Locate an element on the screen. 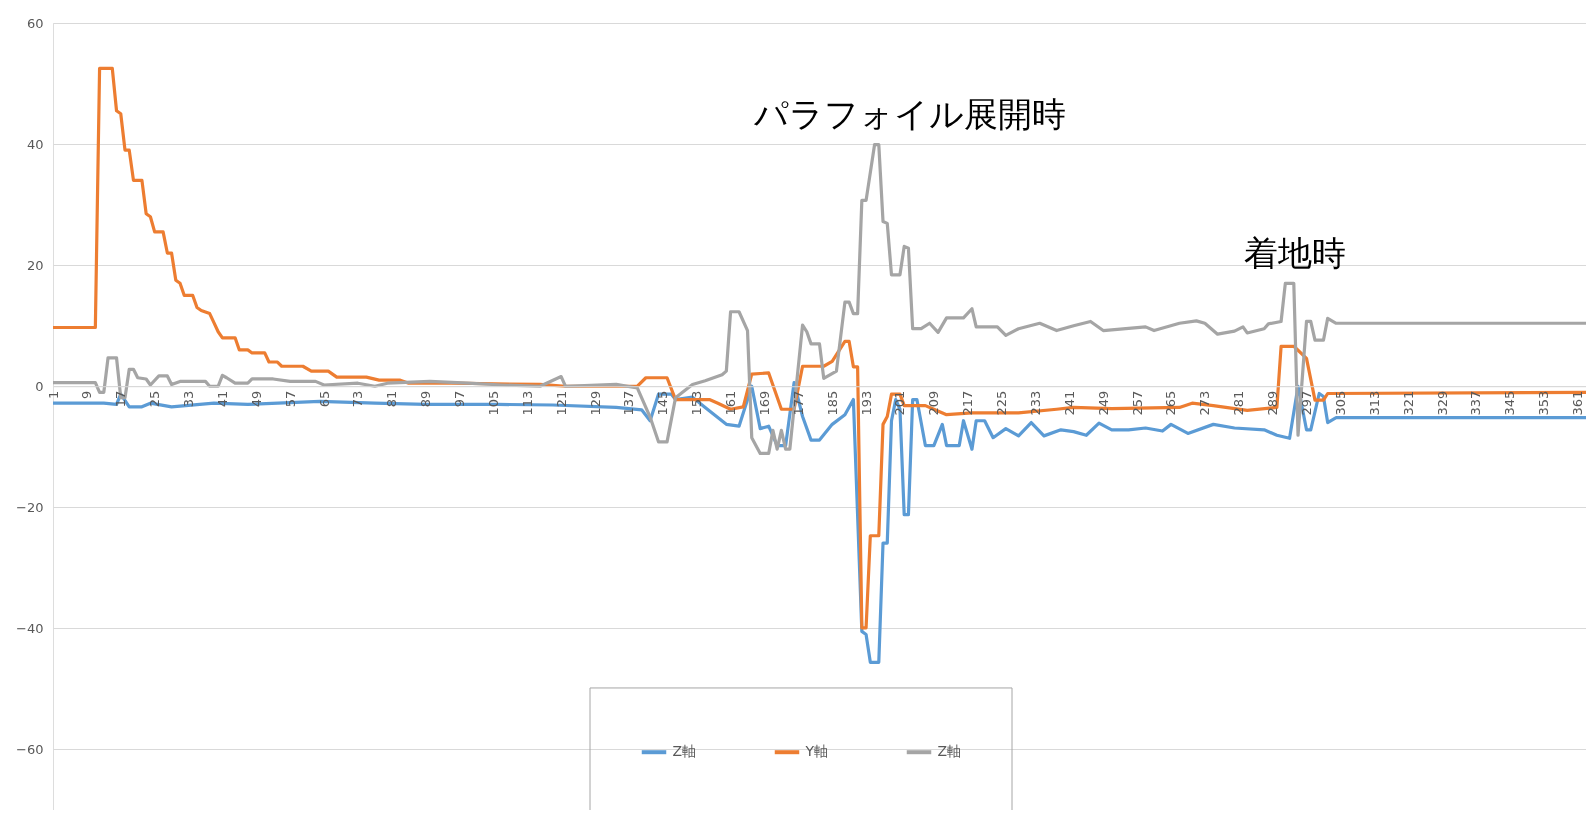 The width and height of the screenshot is (1586, 820). x-tick-label: 129 is located at coordinates (595, 403).